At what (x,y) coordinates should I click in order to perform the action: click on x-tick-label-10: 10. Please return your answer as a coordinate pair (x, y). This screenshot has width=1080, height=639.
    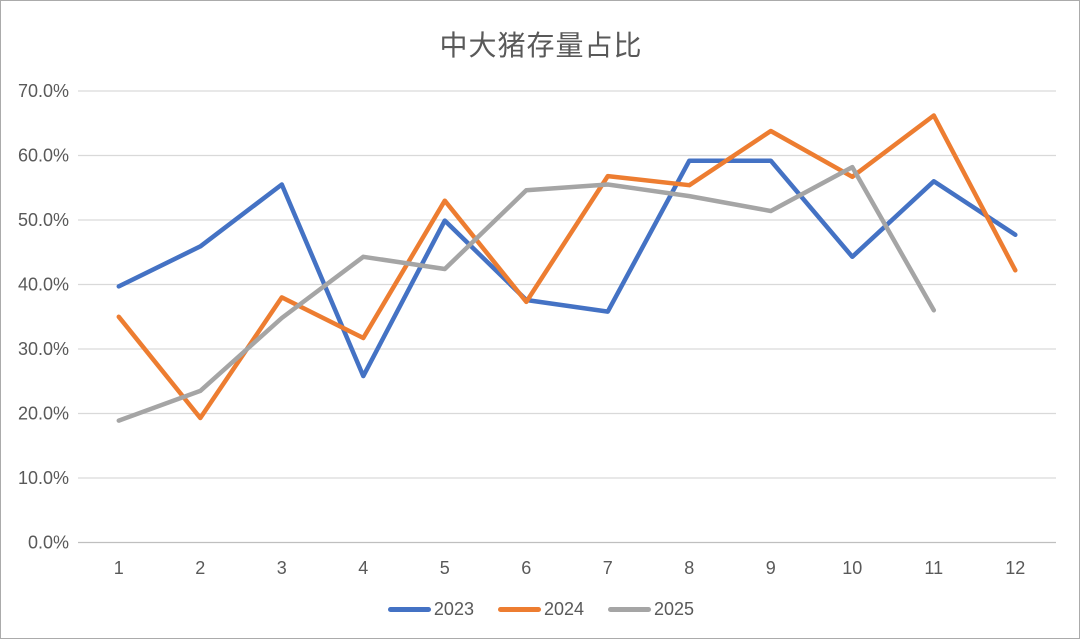
    Looking at the image, I should click on (852, 568).